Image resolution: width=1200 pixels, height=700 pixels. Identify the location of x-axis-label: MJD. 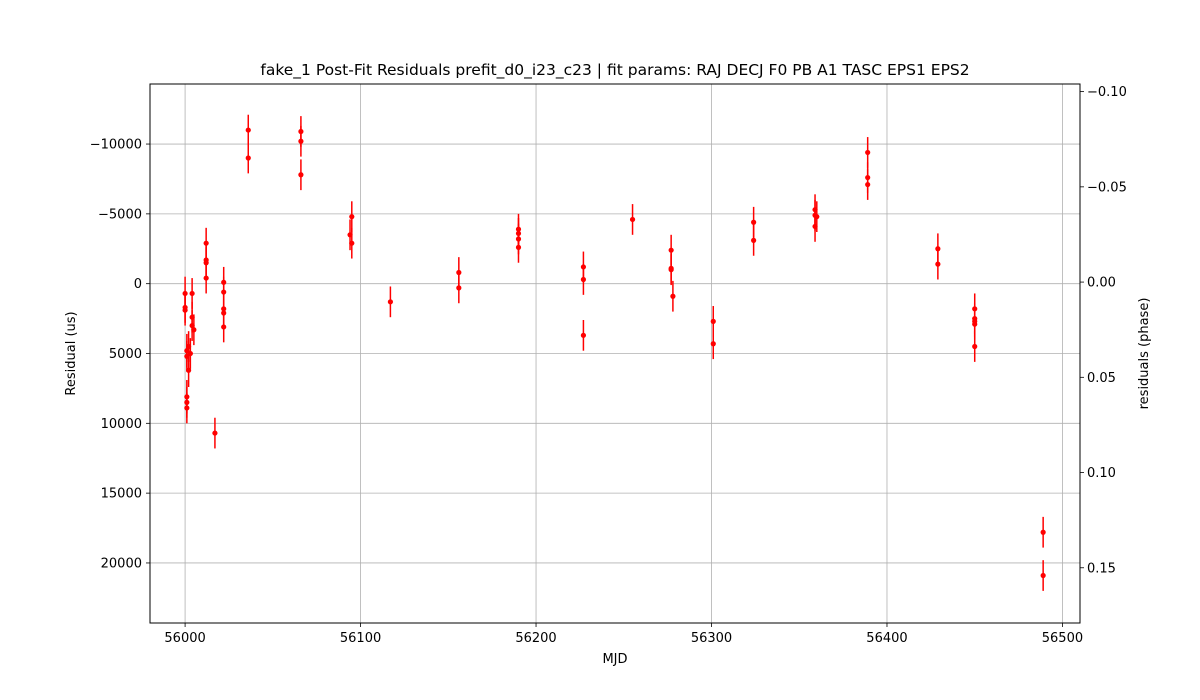
(614, 659).